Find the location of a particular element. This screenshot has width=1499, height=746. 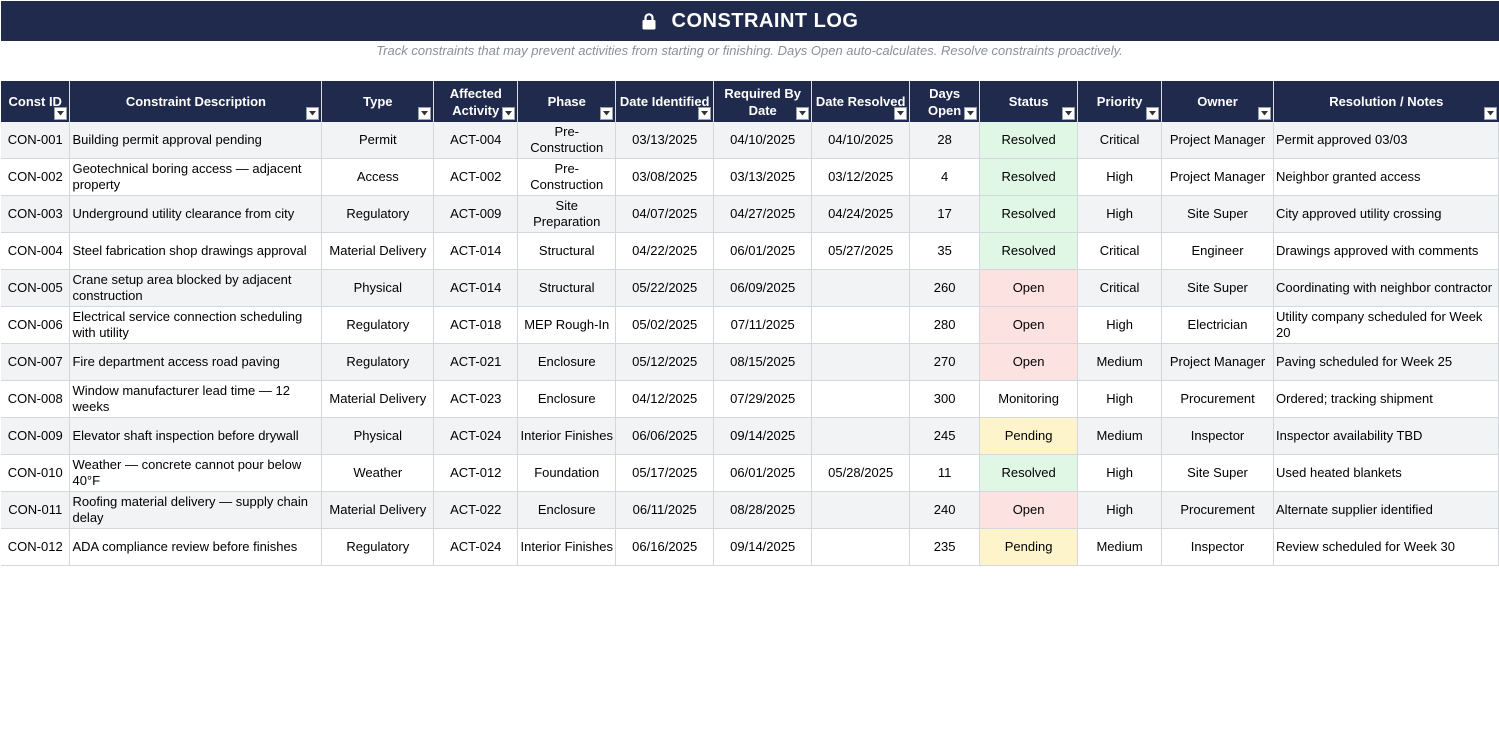

cell-constraint-description: Building permit approval pending is located at coordinates (196, 140).